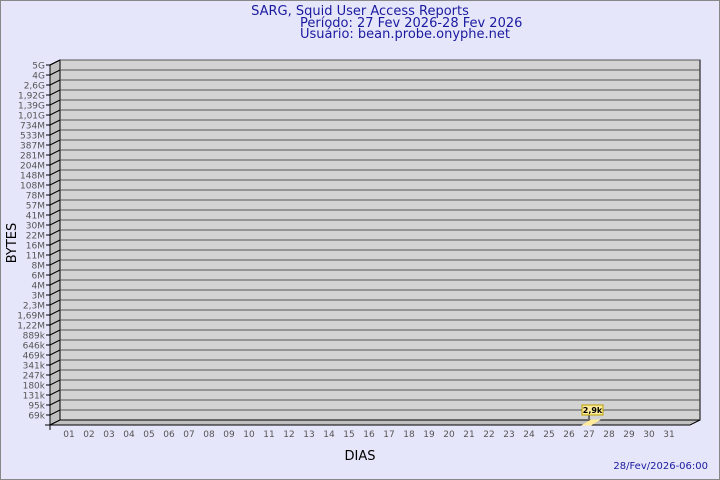 The height and width of the screenshot is (480, 720). Describe the element at coordinates (35, 247) in the screenshot. I see `y-tick-label: 16M` at that location.